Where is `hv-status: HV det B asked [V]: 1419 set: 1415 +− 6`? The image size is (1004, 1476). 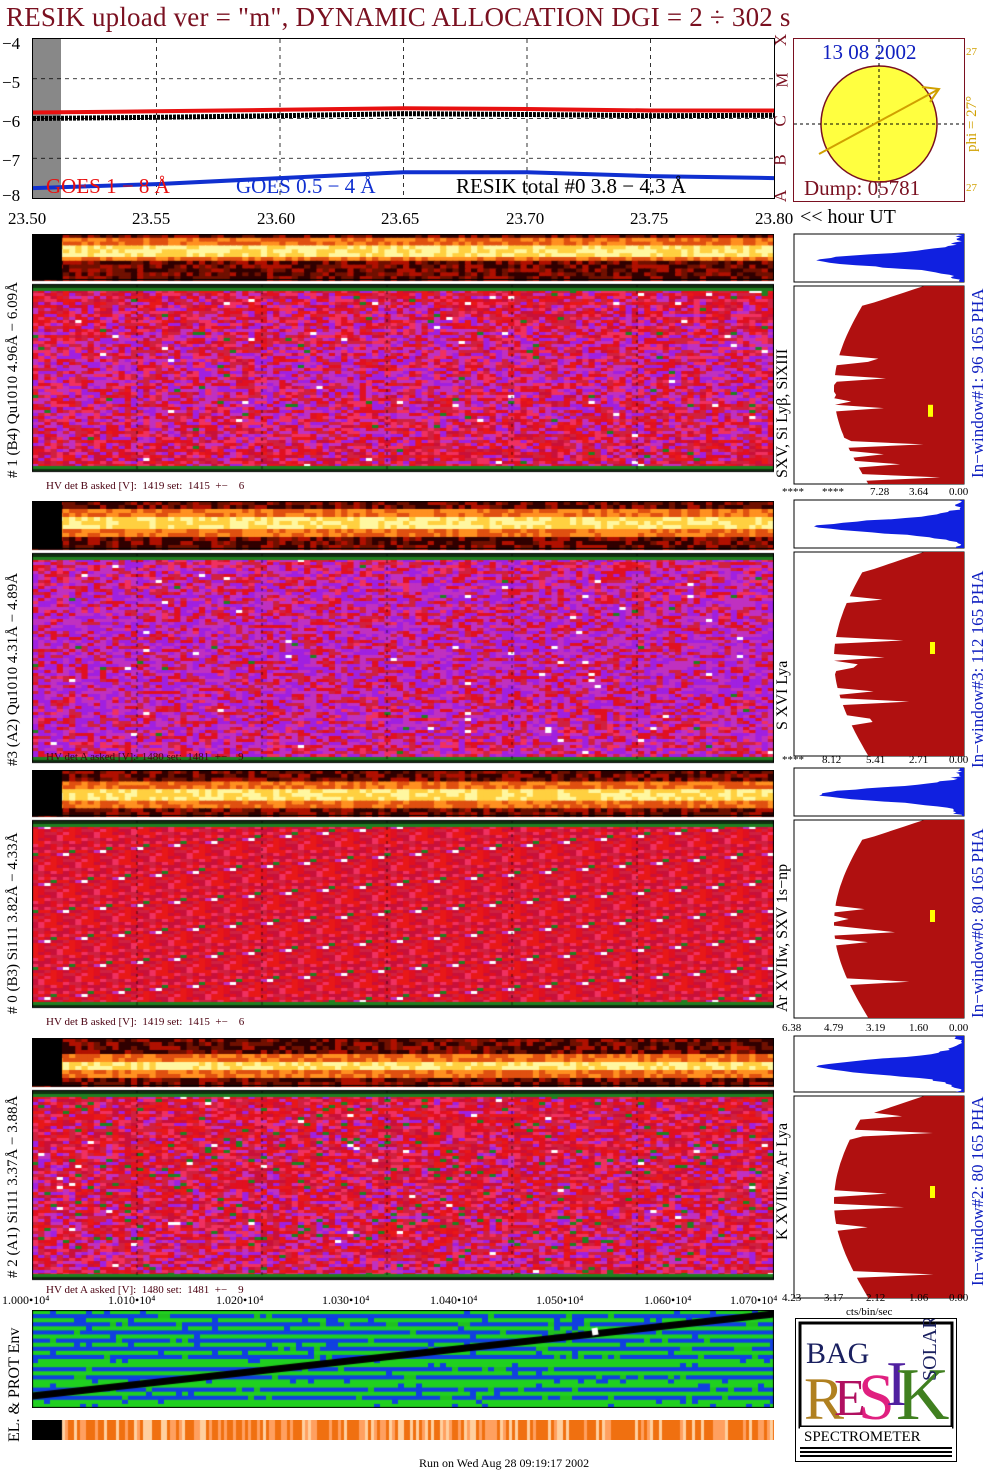
hv-status: HV det B asked [V]: 1419 set: 1415 +− 6 is located at coordinates (145, 486).